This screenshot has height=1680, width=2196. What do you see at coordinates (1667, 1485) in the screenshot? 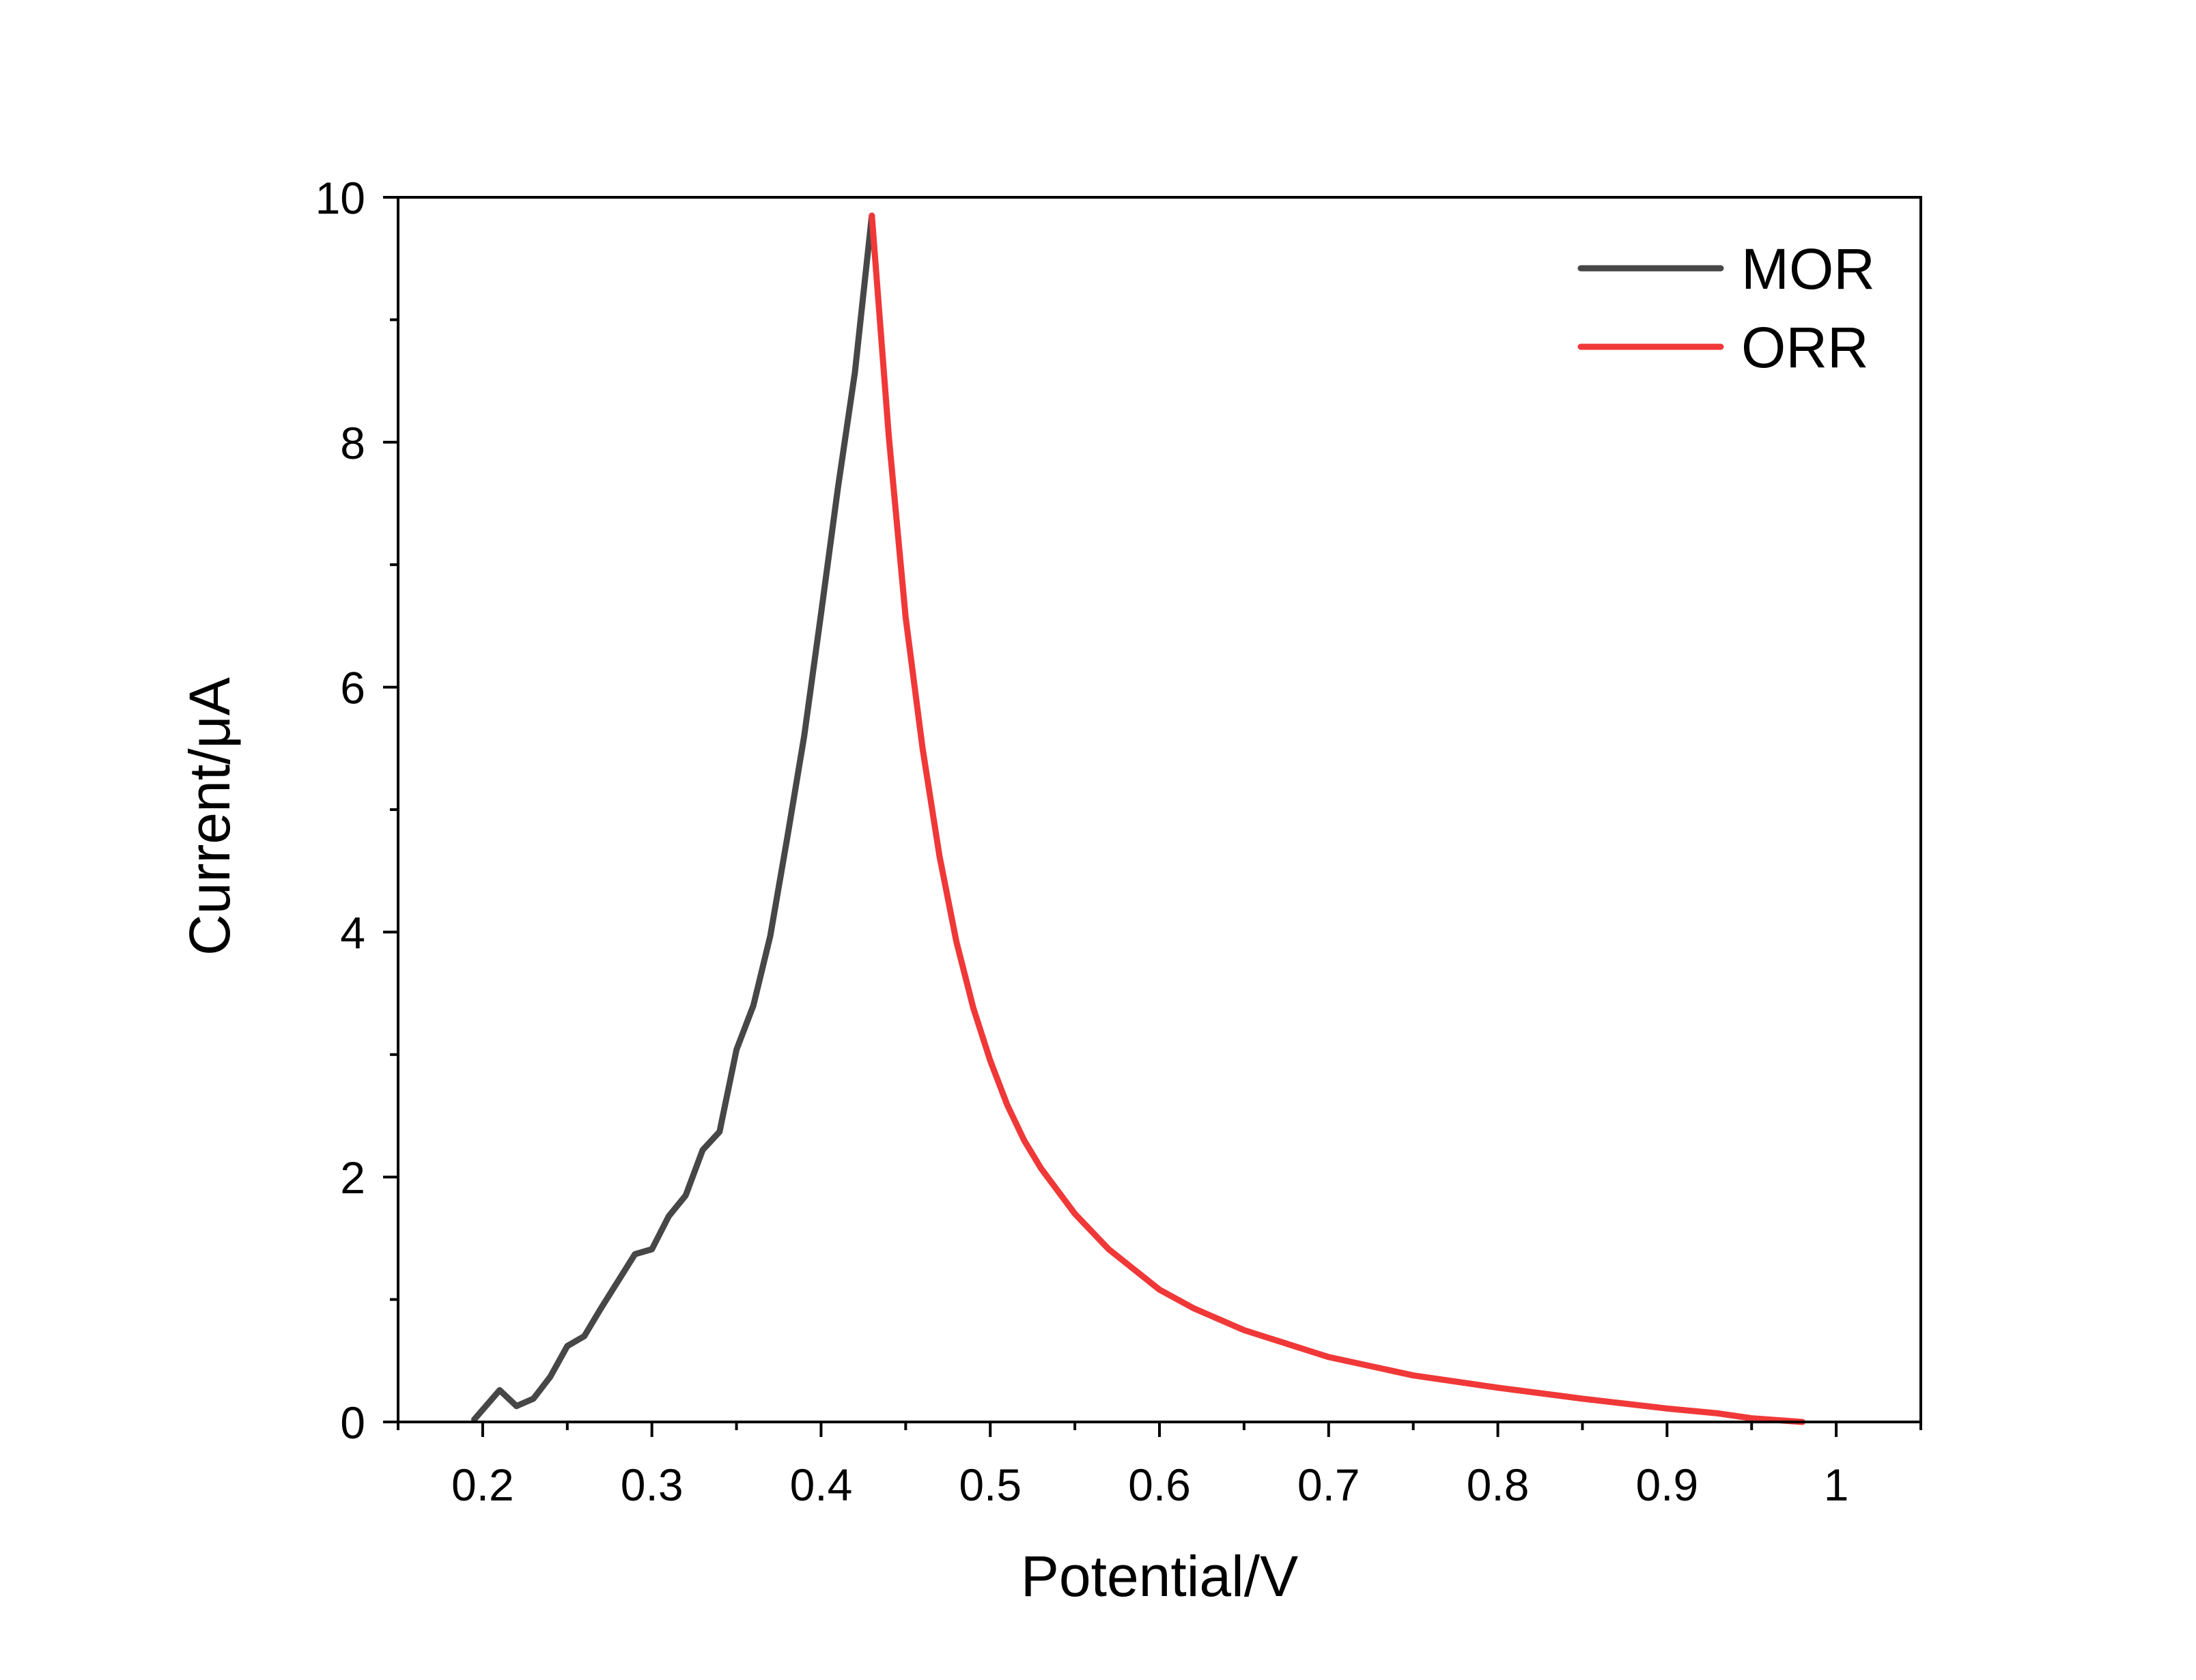
I see `x-tick-label: 0.9` at bounding box center [1667, 1485].